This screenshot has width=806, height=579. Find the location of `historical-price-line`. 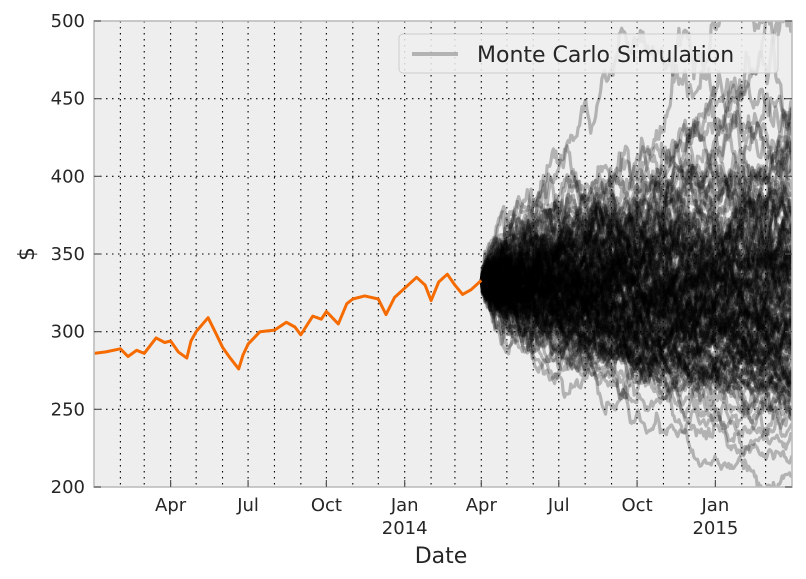

historical-price-line is located at coordinates (288, 321).